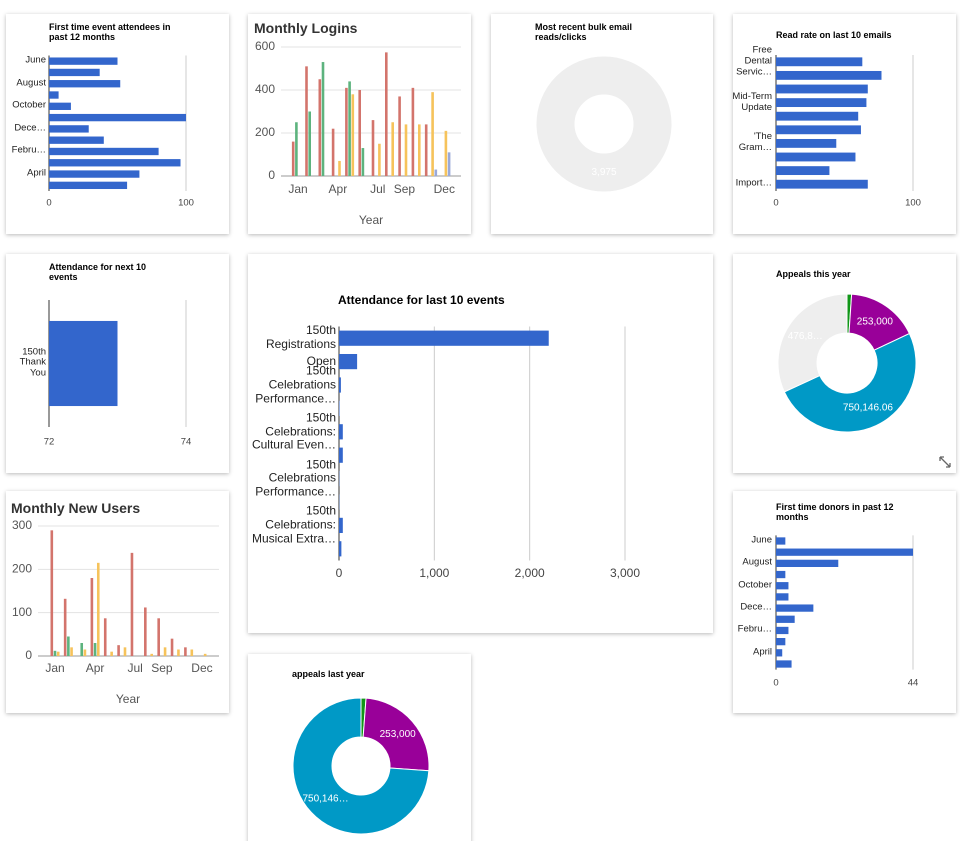  What do you see at coordinates (265, 89) in the screenshot?
I see `y-tick-label: 400` at bounding box center [265, 89].